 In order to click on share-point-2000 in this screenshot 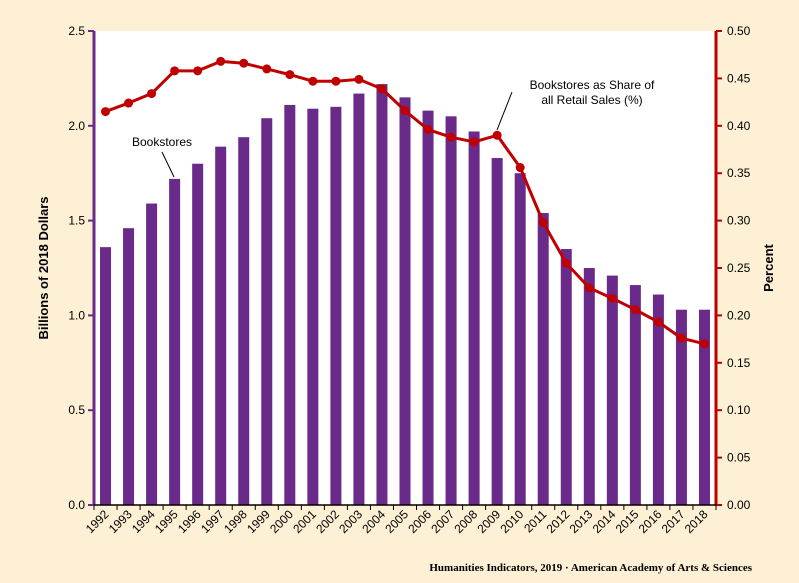, I will do `click(290, 75)`.